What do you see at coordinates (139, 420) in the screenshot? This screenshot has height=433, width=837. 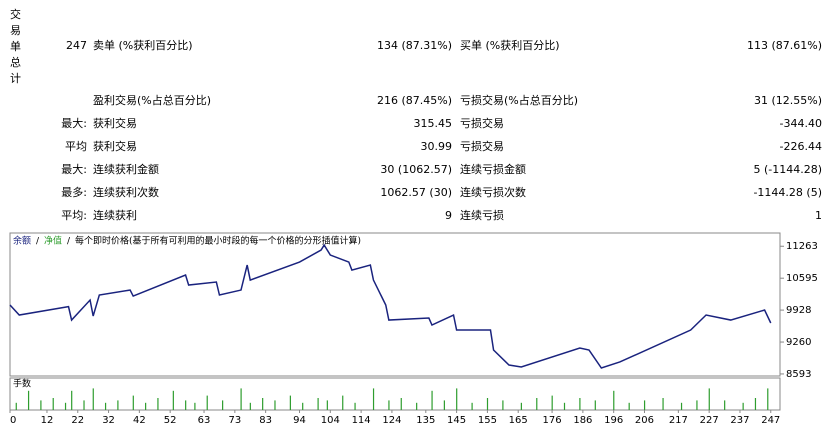 I see `x-tick-label: 42` at bounding box center [139, 420].